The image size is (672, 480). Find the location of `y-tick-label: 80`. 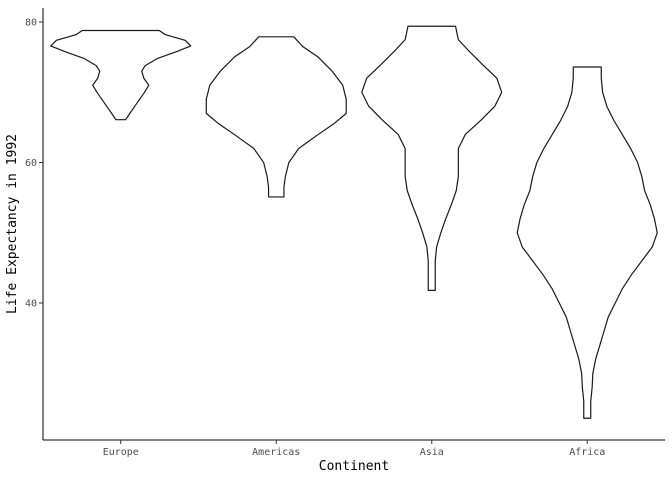

y-tick-label: 80 is located at coordinates (31, 23).